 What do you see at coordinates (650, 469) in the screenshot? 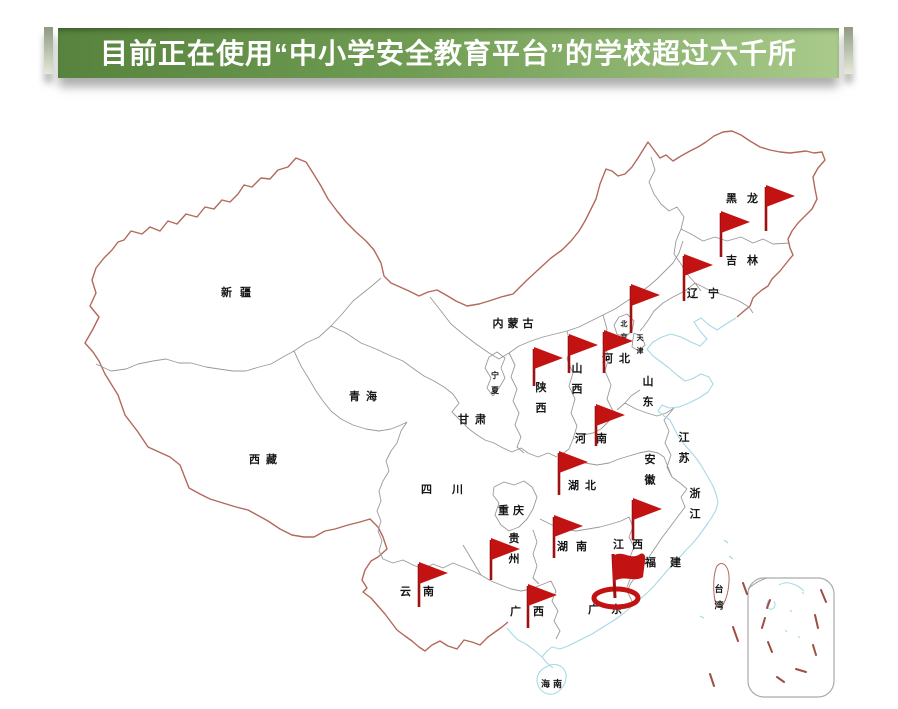
I see `province-label-anhui: 安徽` at bounding box center [650, 469].